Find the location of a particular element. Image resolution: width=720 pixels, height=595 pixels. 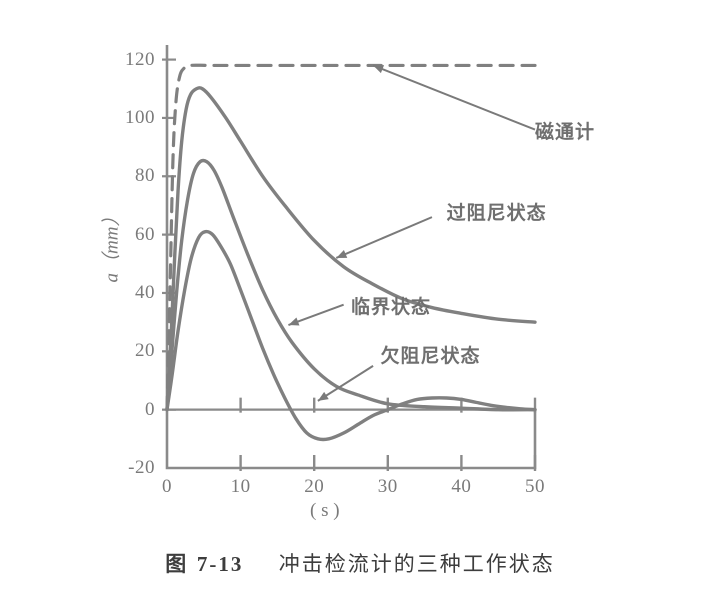

y-axis-title-text: a（mm） is located at coordinates (112, 245).